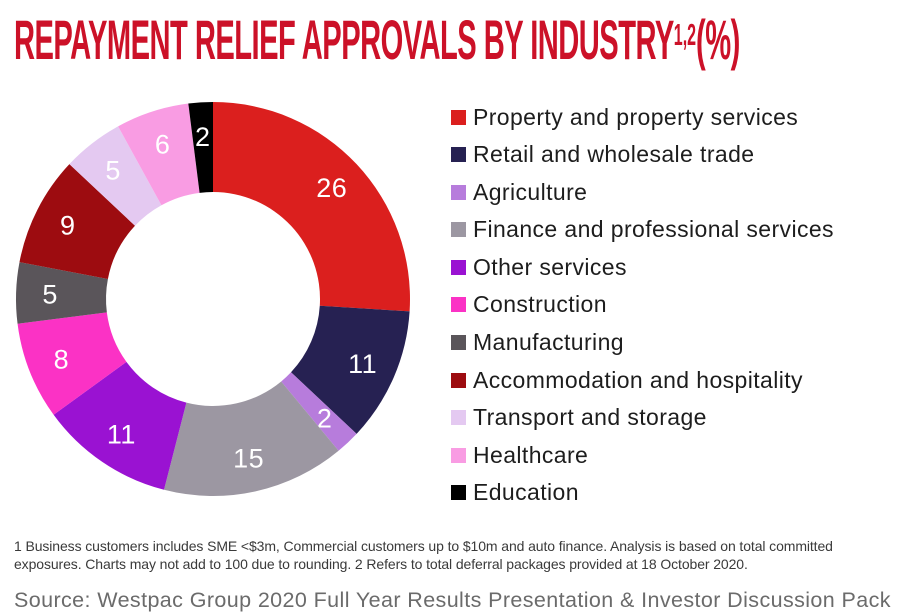 This screenshot has width=912, height=615. I want to click on legend-item-construction: Construction, so click(642, 304).